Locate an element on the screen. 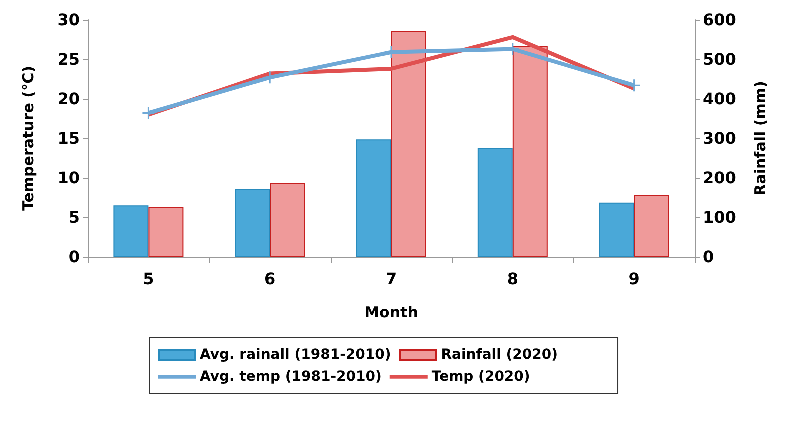 Image resolution: width=802 pixels, height=429 pixels. y2-tick-label: 200 is located at coordinates (719, 178).